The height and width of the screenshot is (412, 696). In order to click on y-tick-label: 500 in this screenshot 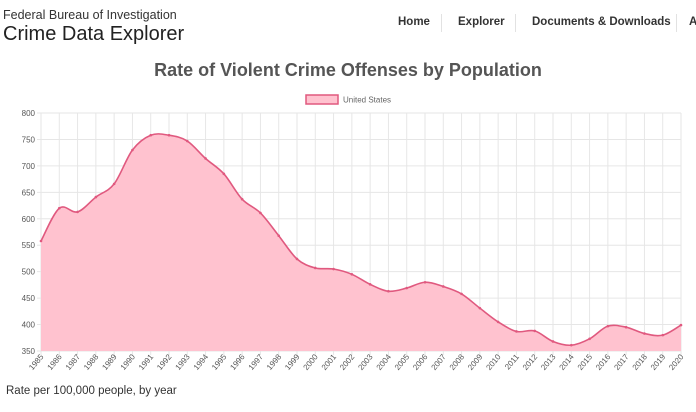, I will do `click(29, 272)`.